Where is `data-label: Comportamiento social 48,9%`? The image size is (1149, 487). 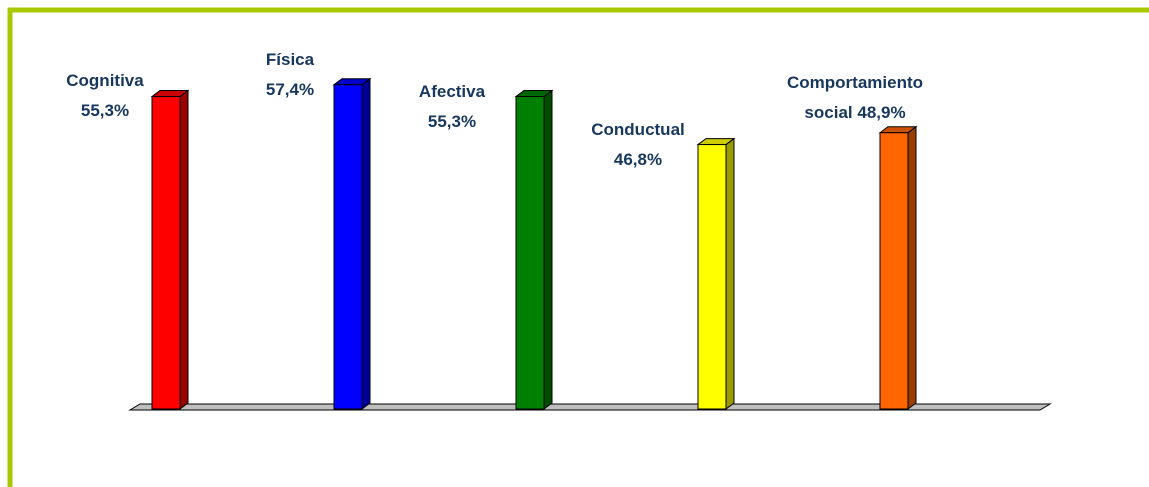
data-label: Comportamiento social 48,9% is located at coordinates (855, 98).